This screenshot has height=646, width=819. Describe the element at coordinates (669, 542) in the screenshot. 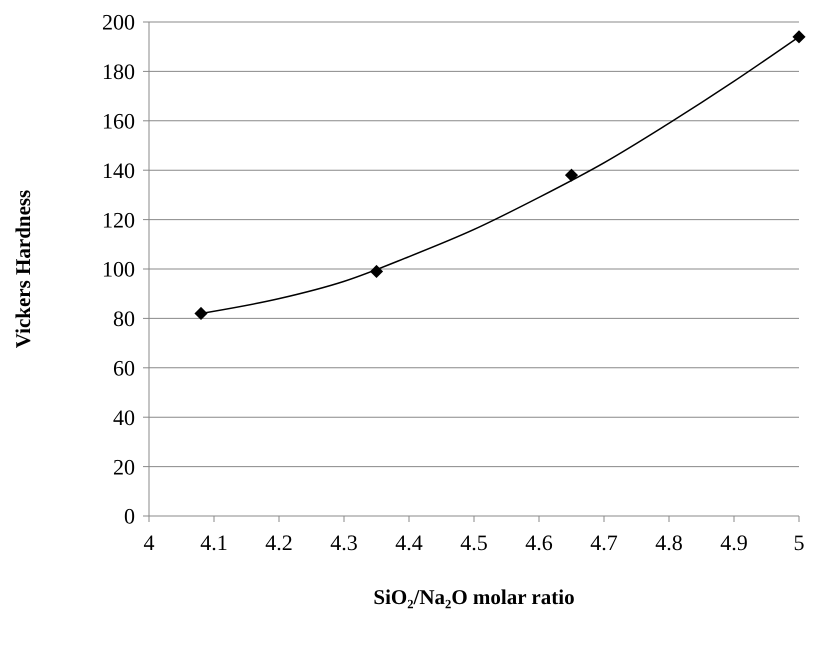

I see `x-tick-label: 4.8` at that location.